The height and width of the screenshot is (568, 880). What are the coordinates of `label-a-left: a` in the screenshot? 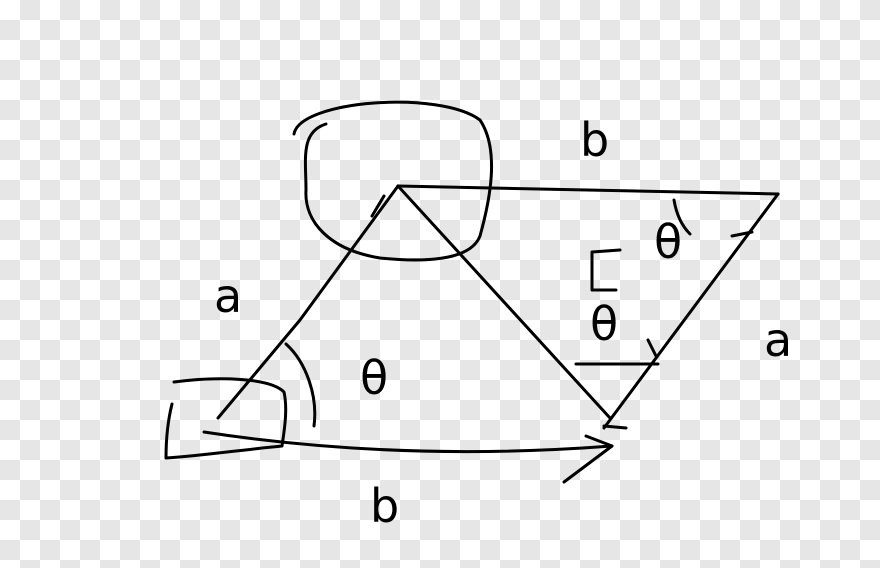 It's located at (228, 296).